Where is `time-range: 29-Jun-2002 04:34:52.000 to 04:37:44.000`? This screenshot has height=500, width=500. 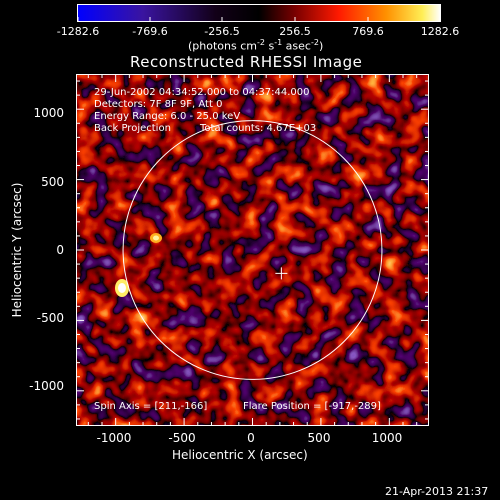 time-range: 29-Jun-2002 04:34:52.000 to 04:37:44.000 is located at coordinates (202, 92).